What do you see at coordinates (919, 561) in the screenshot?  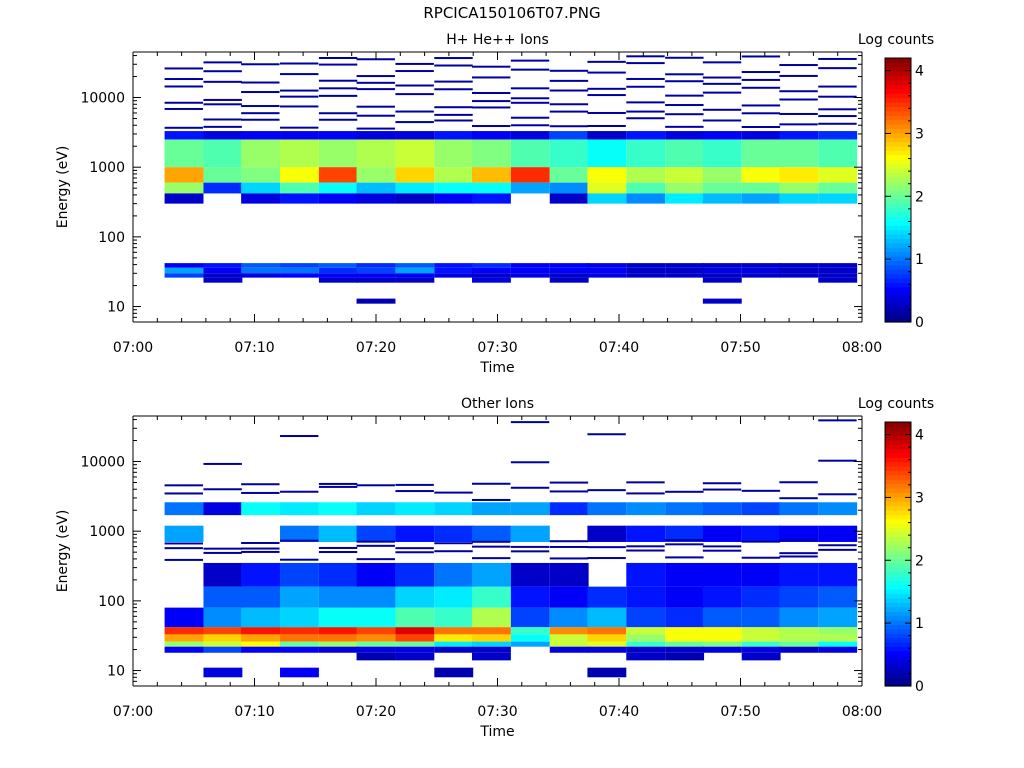 I see `colorbar-tick-label: 2` at bounding box center [919, 561].